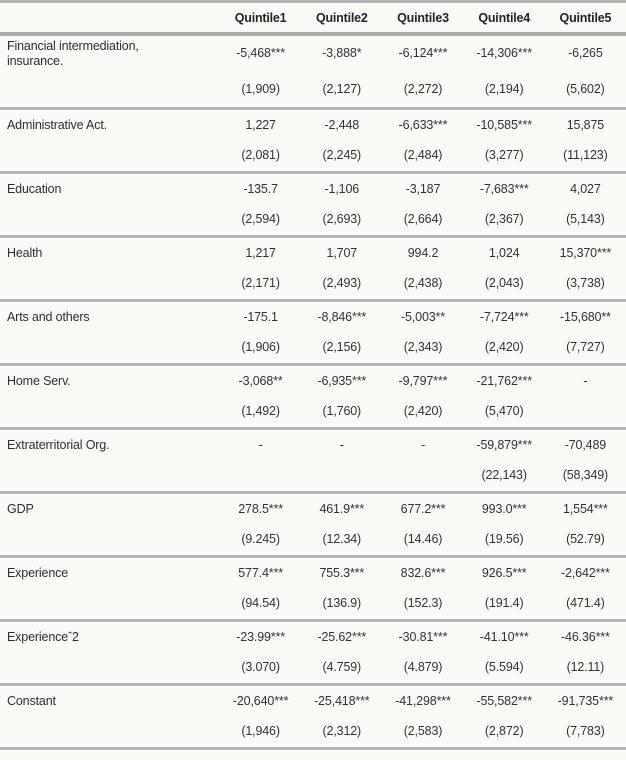 The width and height of the screenshot is (626, 760). Describe the element at coordinates (504, 636) in the screenshot. I see `coefficient-cell: -41.10***` at that location.